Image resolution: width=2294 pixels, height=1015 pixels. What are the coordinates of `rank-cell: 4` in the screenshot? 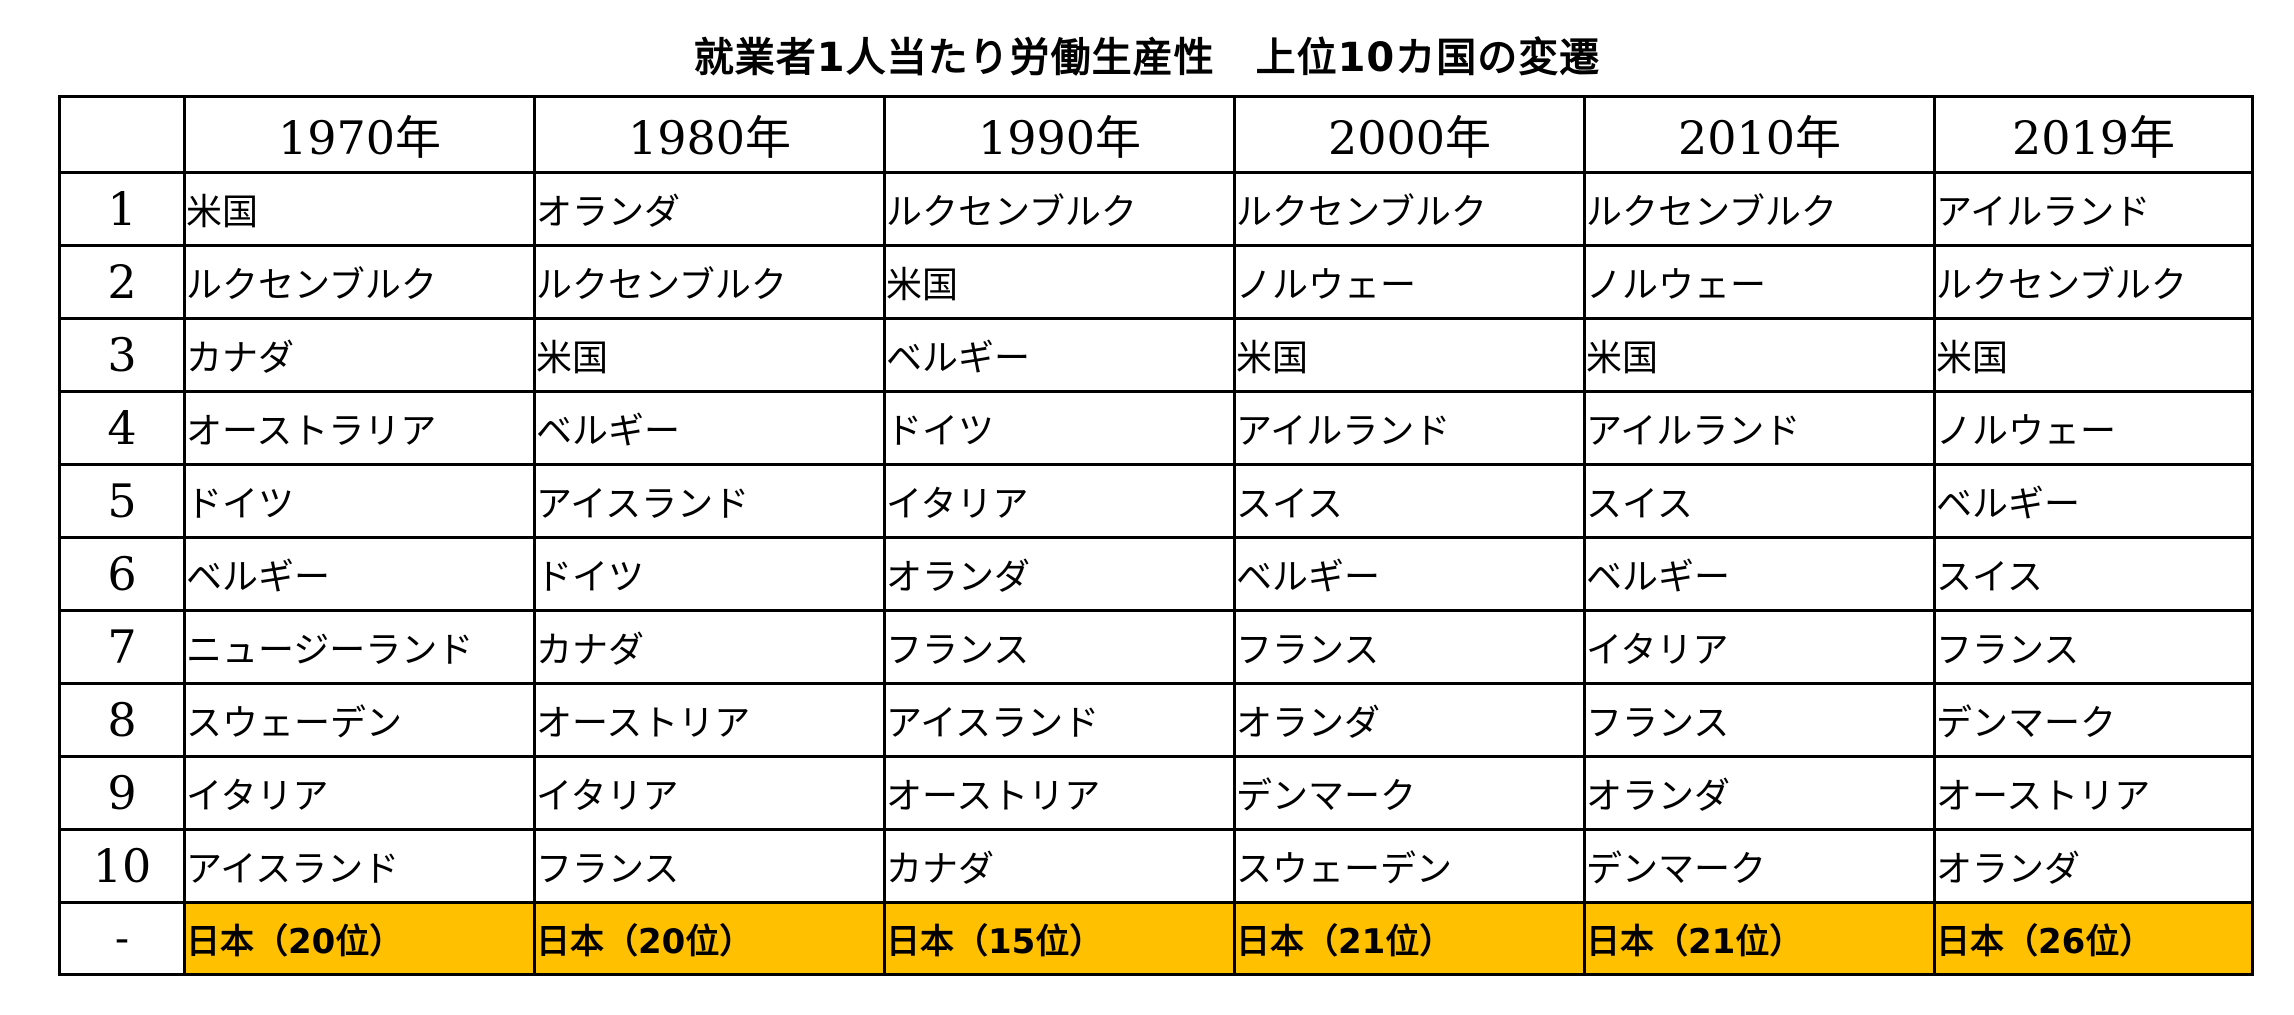 It's located at (122, 428).